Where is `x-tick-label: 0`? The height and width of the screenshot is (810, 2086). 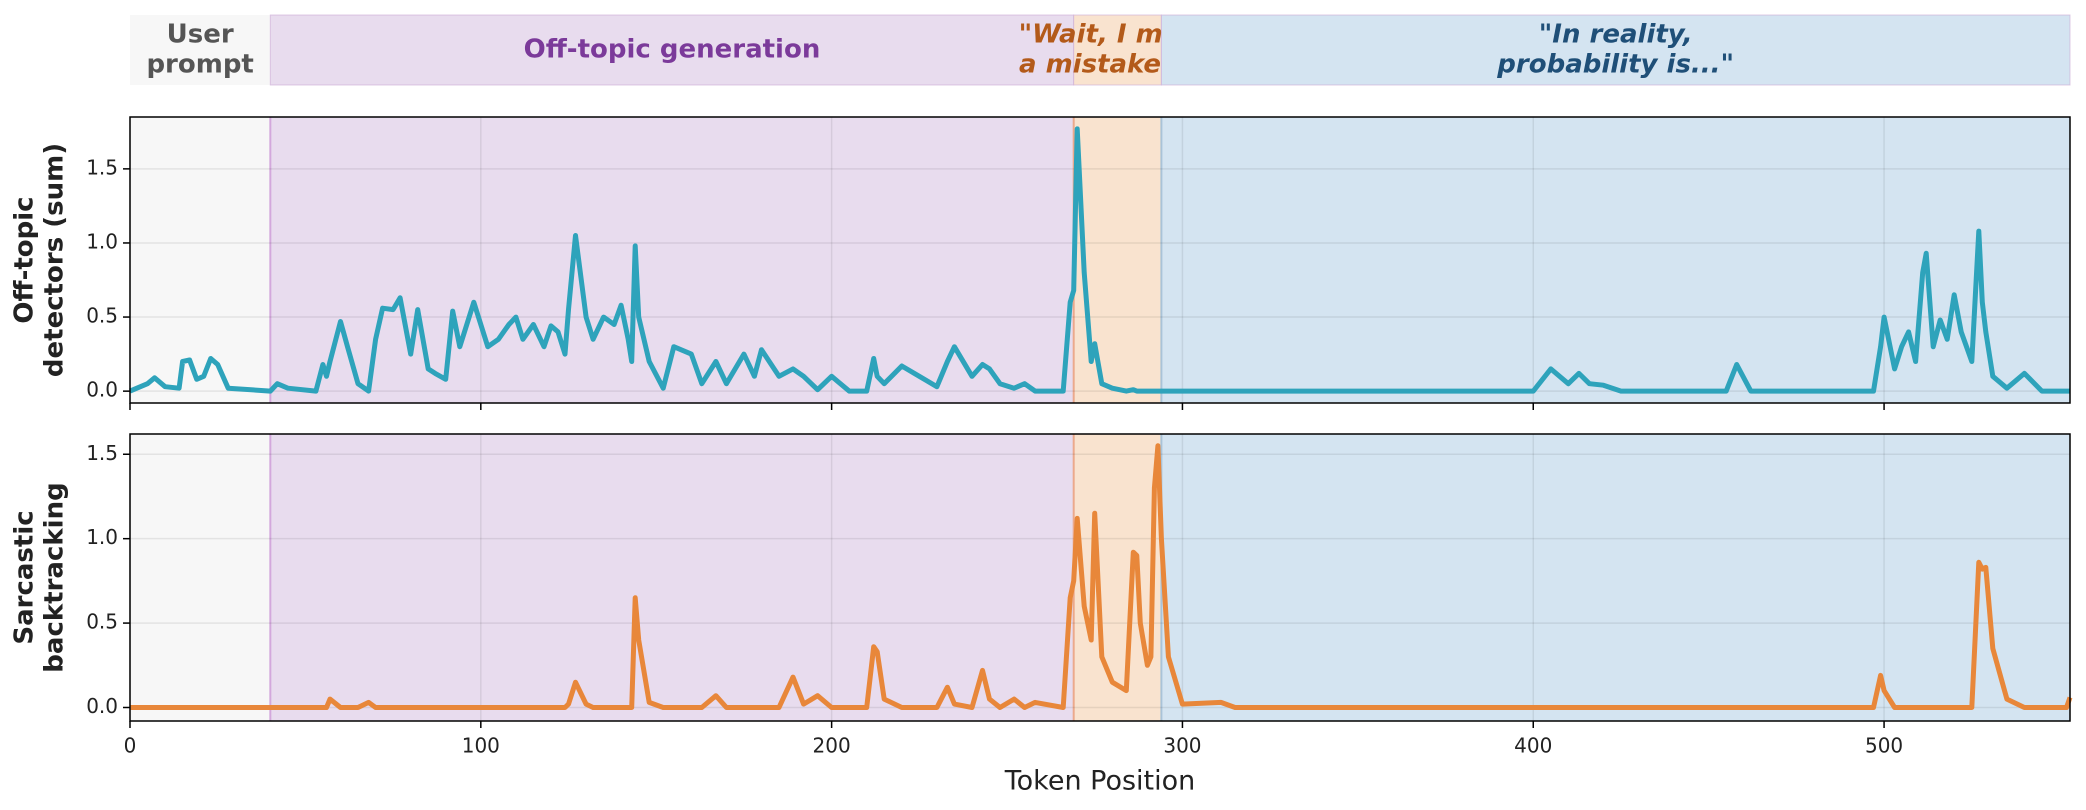
x-tick-label: 0 is located at coordinates (130, 746).